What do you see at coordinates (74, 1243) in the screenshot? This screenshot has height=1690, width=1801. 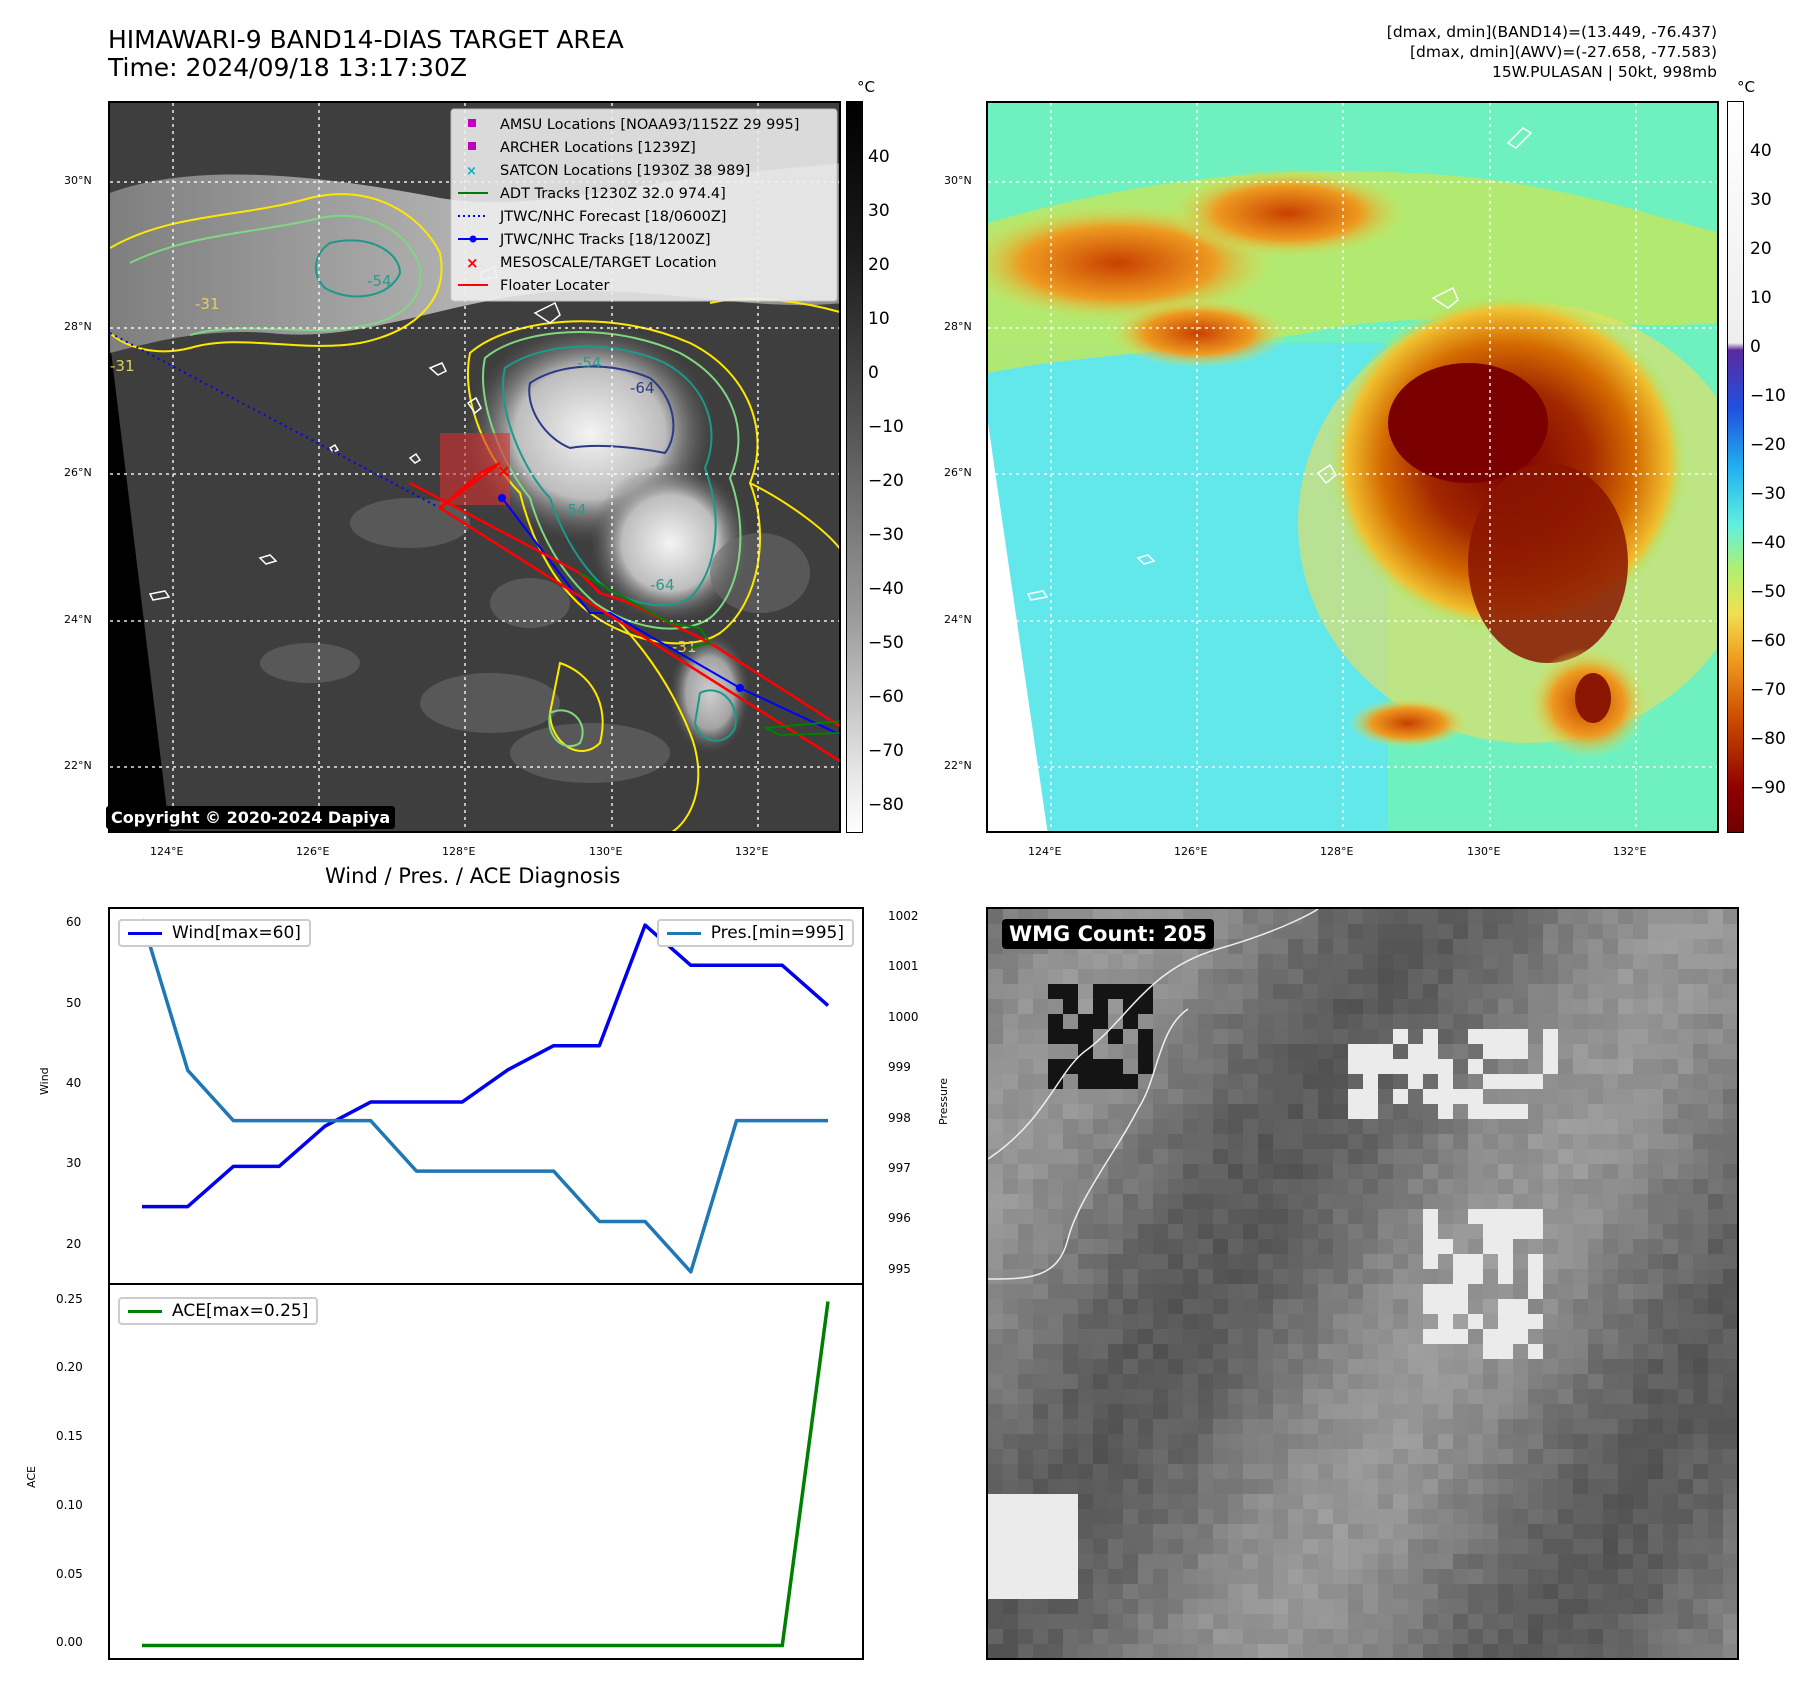 I see `wind-tick-label: 20` at bounding box center [74, 1243].